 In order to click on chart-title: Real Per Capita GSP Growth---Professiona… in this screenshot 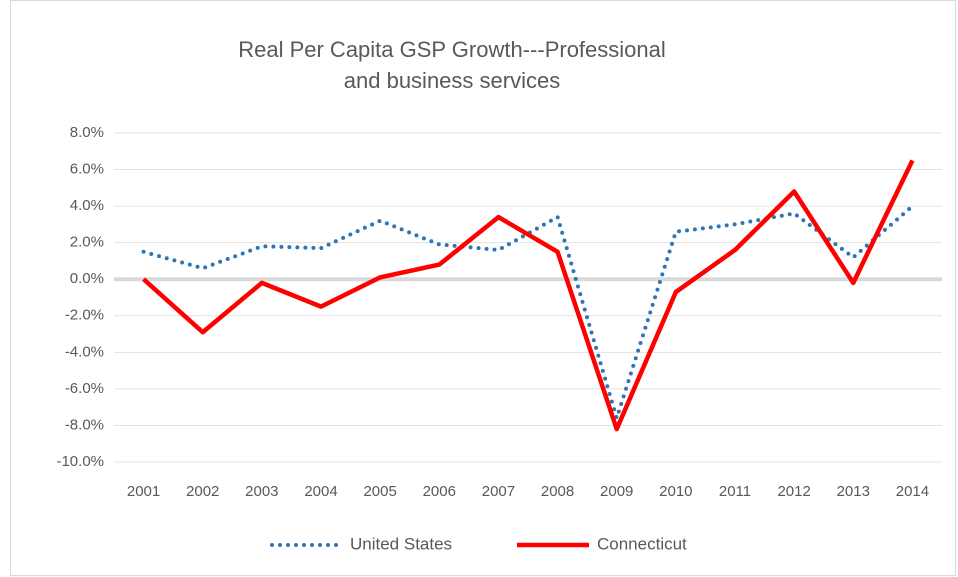, I will do `click(452, 65)`.